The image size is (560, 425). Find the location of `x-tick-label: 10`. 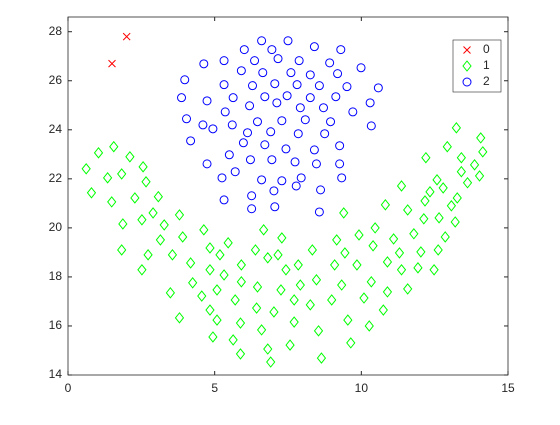

x-tick-label: 10 is located at coordinates (362, 388).